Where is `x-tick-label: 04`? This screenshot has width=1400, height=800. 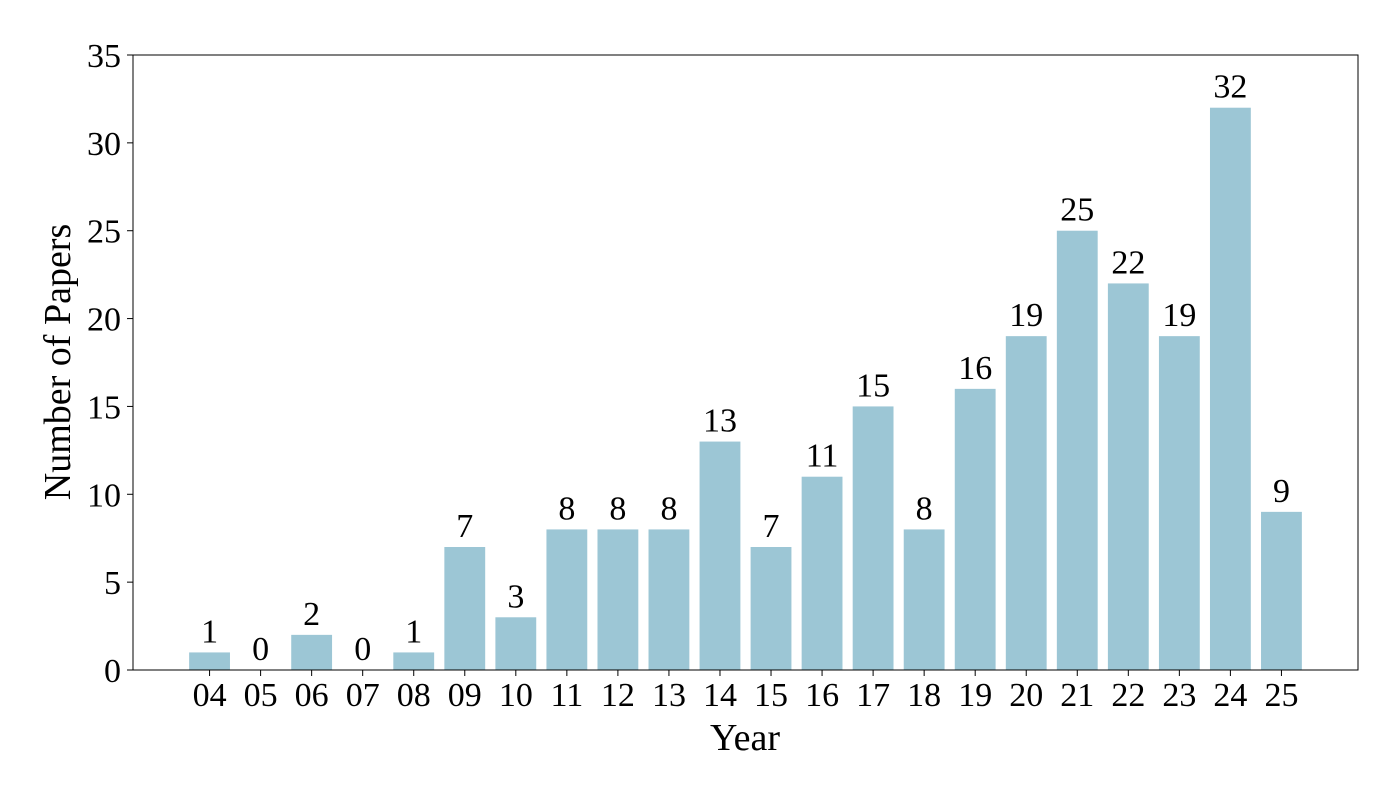 x-tick-label: 04 is located at coordinates (210, 695).